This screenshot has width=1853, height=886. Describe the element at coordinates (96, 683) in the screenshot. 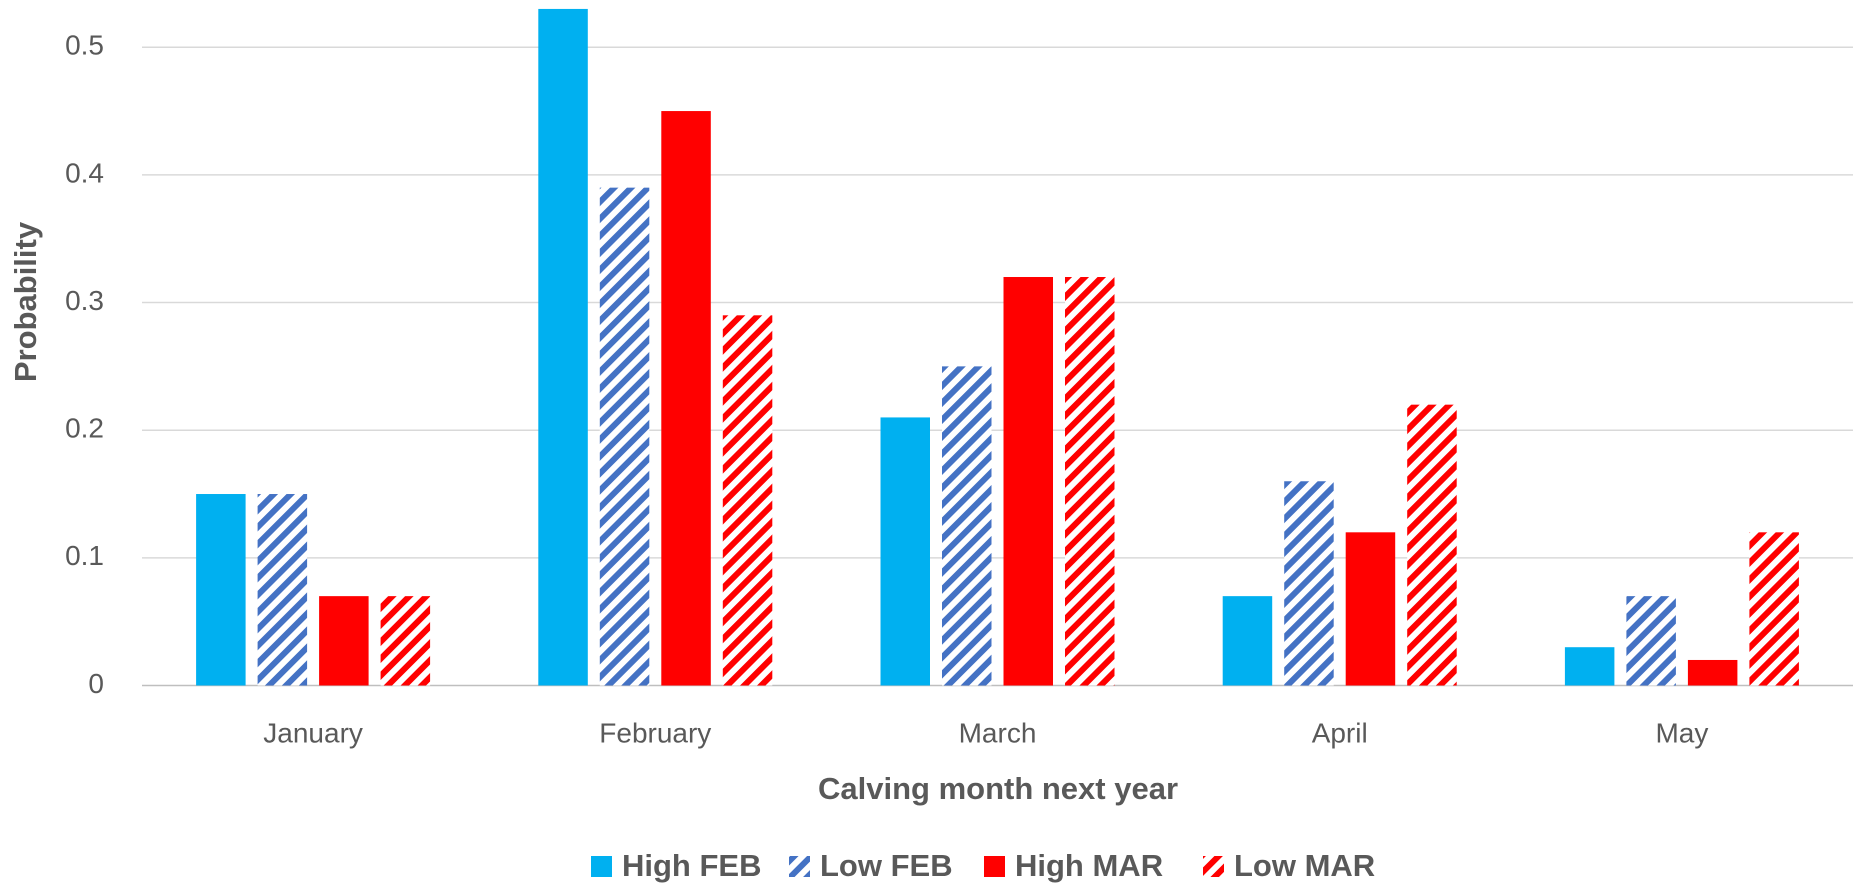

I see `y-tick-label: 0` at that location.